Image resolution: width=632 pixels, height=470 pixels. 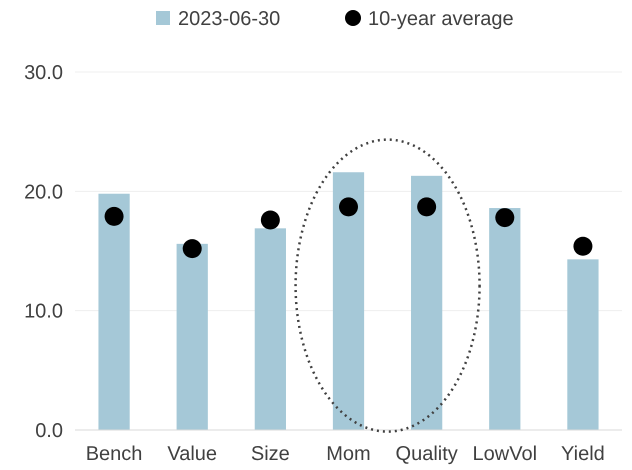 What do you see at coordinates (43, 311) in the screenshot?
I see `y-tick-label: 10.0` at bounding box center [43, 311].